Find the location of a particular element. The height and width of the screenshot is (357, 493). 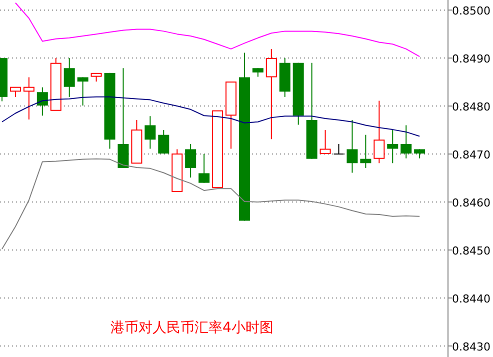

y-tick-label: 0.8490 is located at coordinates (471, 59).